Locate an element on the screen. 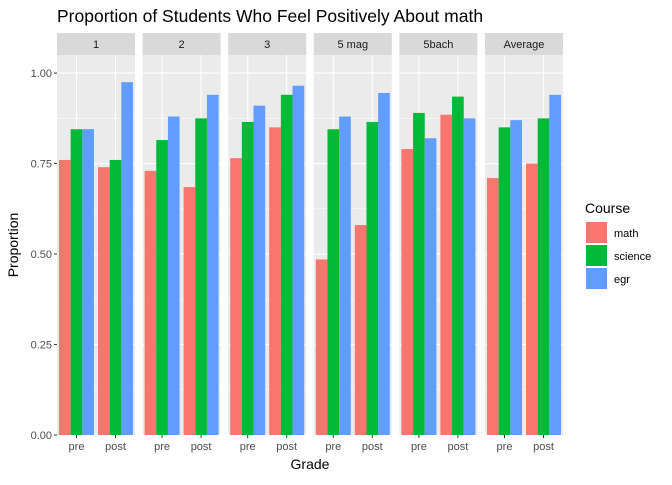 The image size is (672, 485). x-axis-label: Grade is located at coordinates (310, 464).